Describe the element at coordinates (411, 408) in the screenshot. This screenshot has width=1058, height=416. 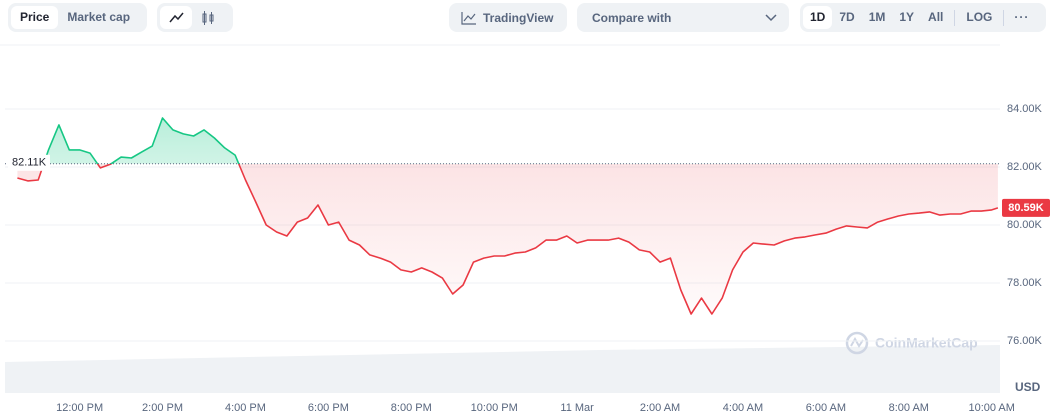
I see `x-tick-label: 8:00 PM` at that location.